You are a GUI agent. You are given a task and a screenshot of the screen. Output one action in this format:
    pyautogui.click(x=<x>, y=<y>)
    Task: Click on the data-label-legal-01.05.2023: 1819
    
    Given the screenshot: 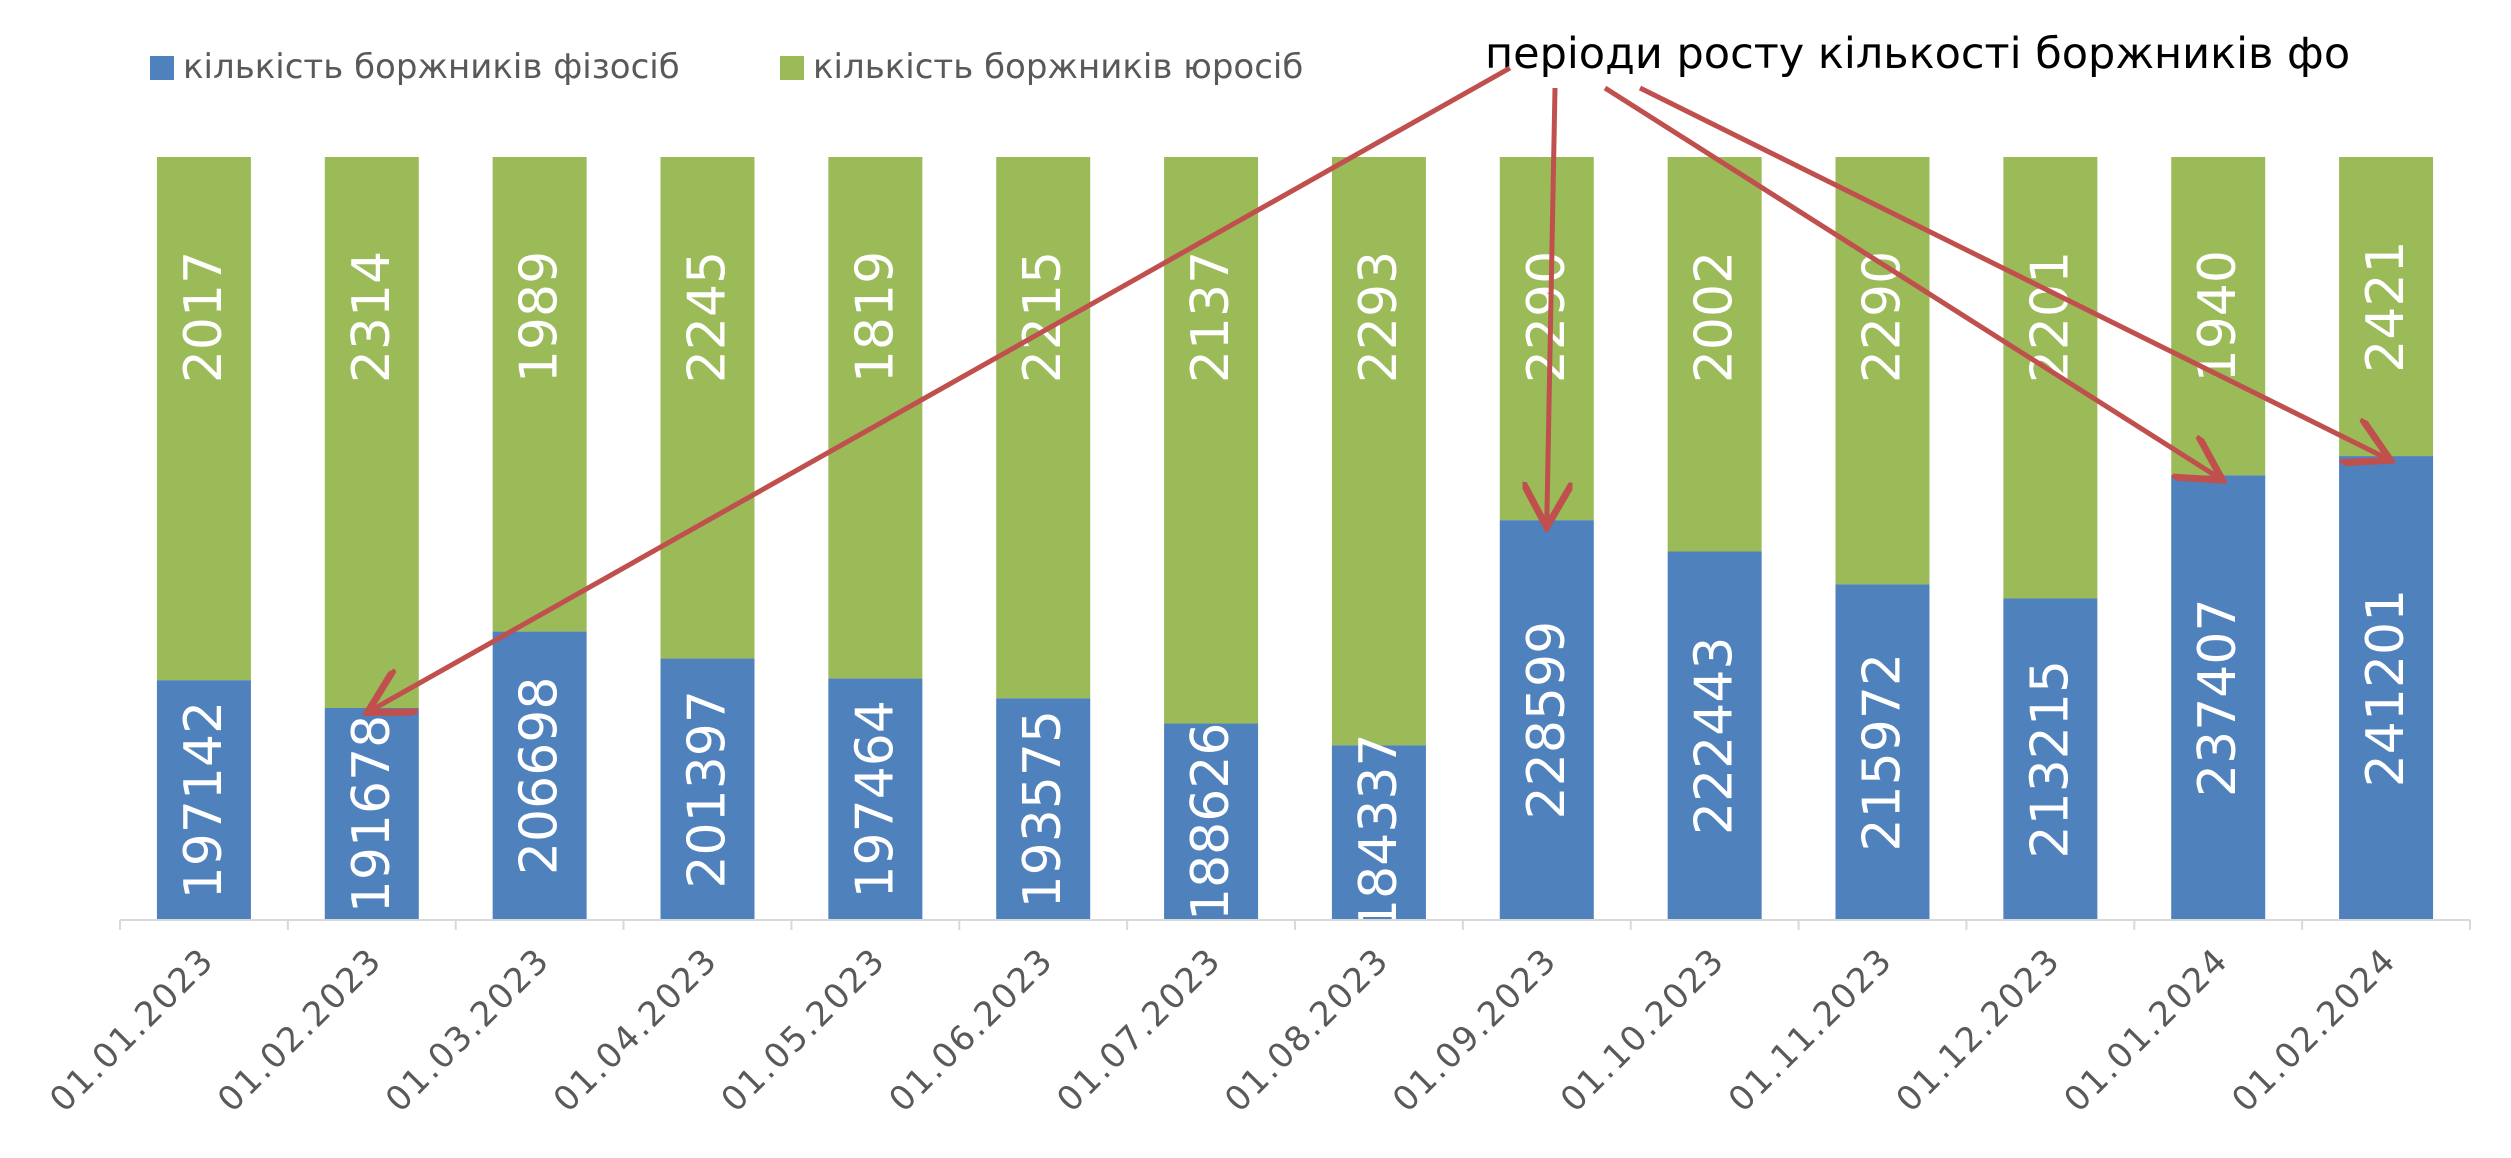 What is the action you would take?
    pyautogui.click(x=875, y=317)
    